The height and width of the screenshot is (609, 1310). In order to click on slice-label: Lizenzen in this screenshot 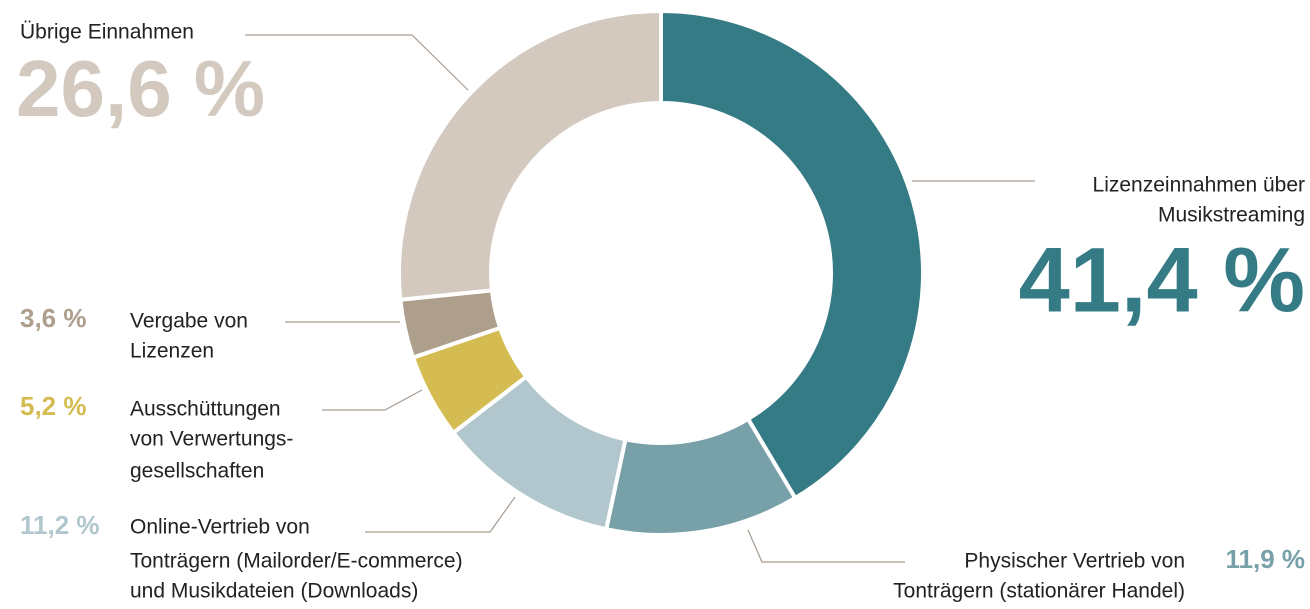, I will do `click(172, 351)`.